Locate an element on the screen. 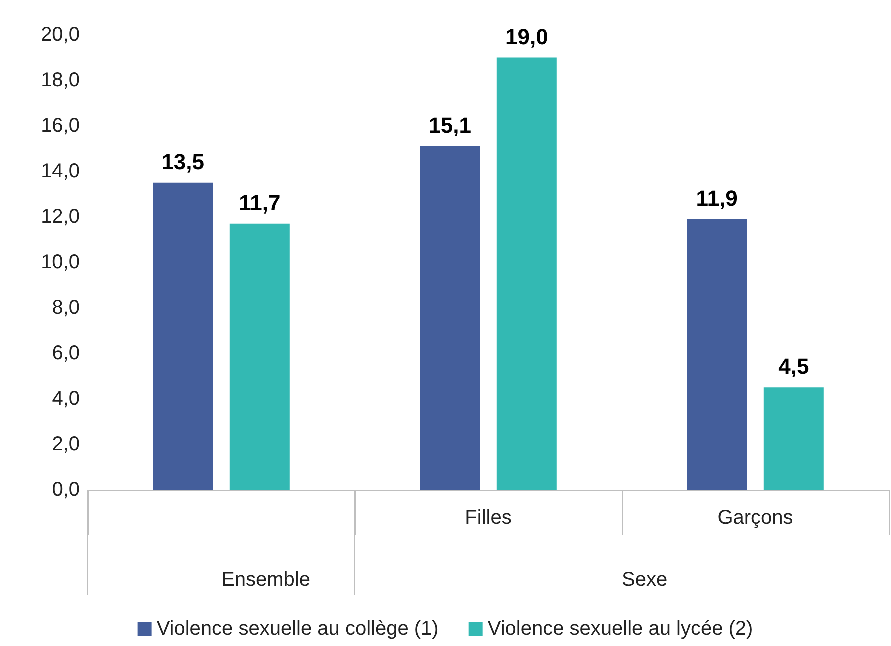 This screenshot has height=646, width=891. data-label: 19,0 is located at coordinates (526, 37).